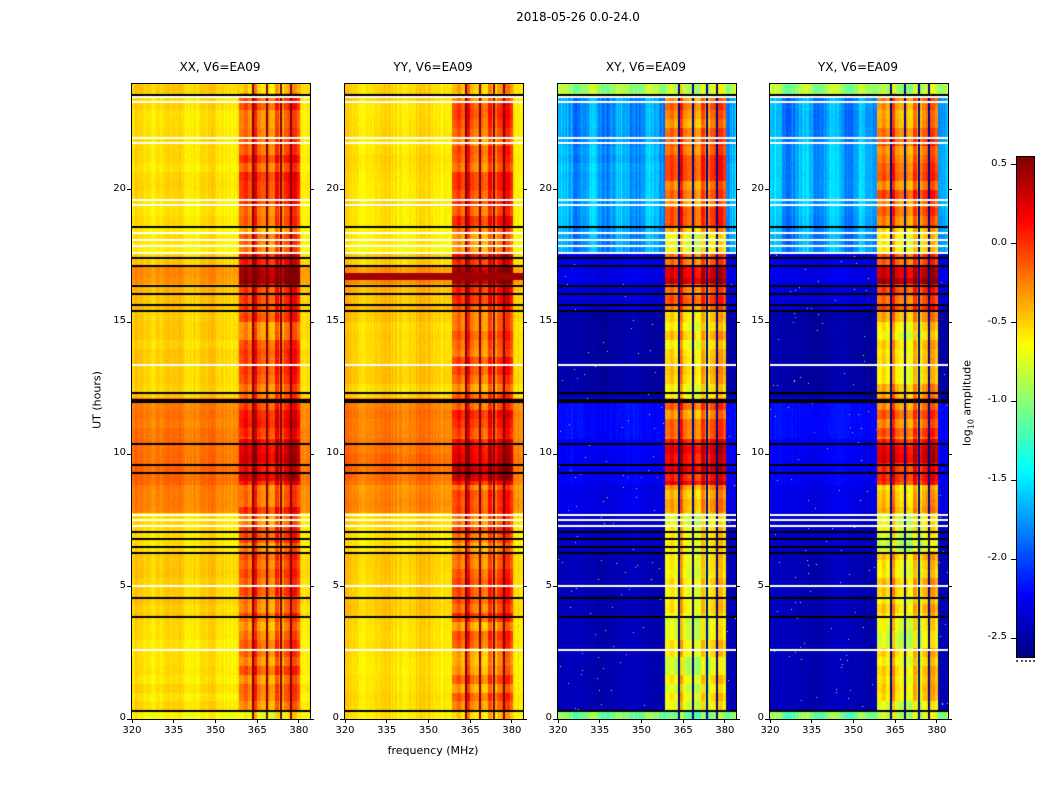 This screenshot has width=1050, height=800. Describe the element at coordinates (997, 321) in the screenshot. I see `colorbar-tick-label: -0.5` at that location.